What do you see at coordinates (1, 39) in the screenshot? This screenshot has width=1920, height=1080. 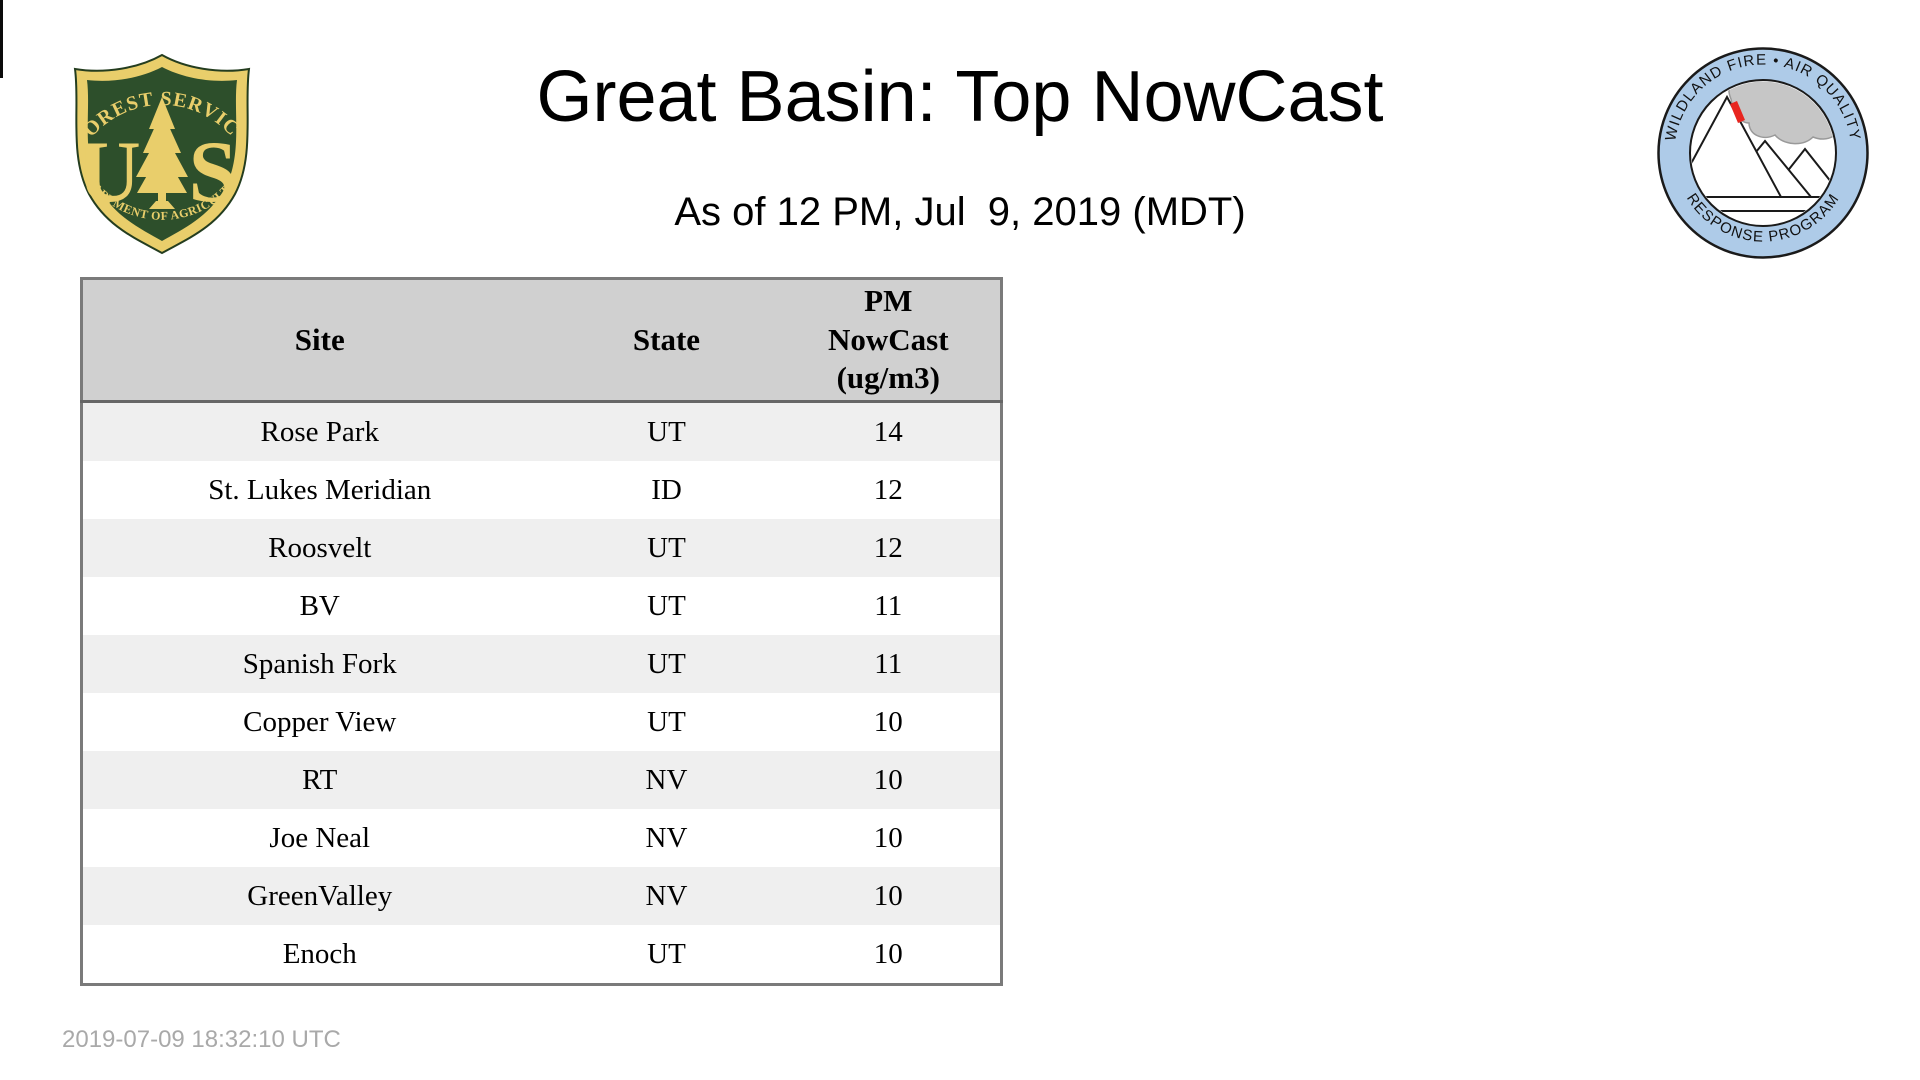 I see `screen-edge-artifact` at bounding box center [1, 39].